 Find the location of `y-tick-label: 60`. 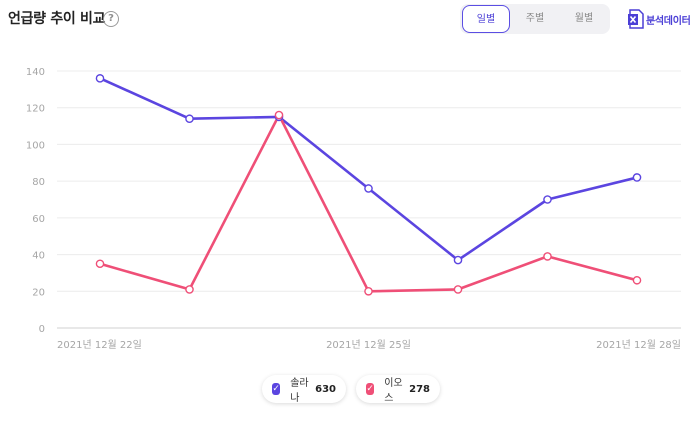

y-tick-label: 60 is located at coordinates (38, 219).